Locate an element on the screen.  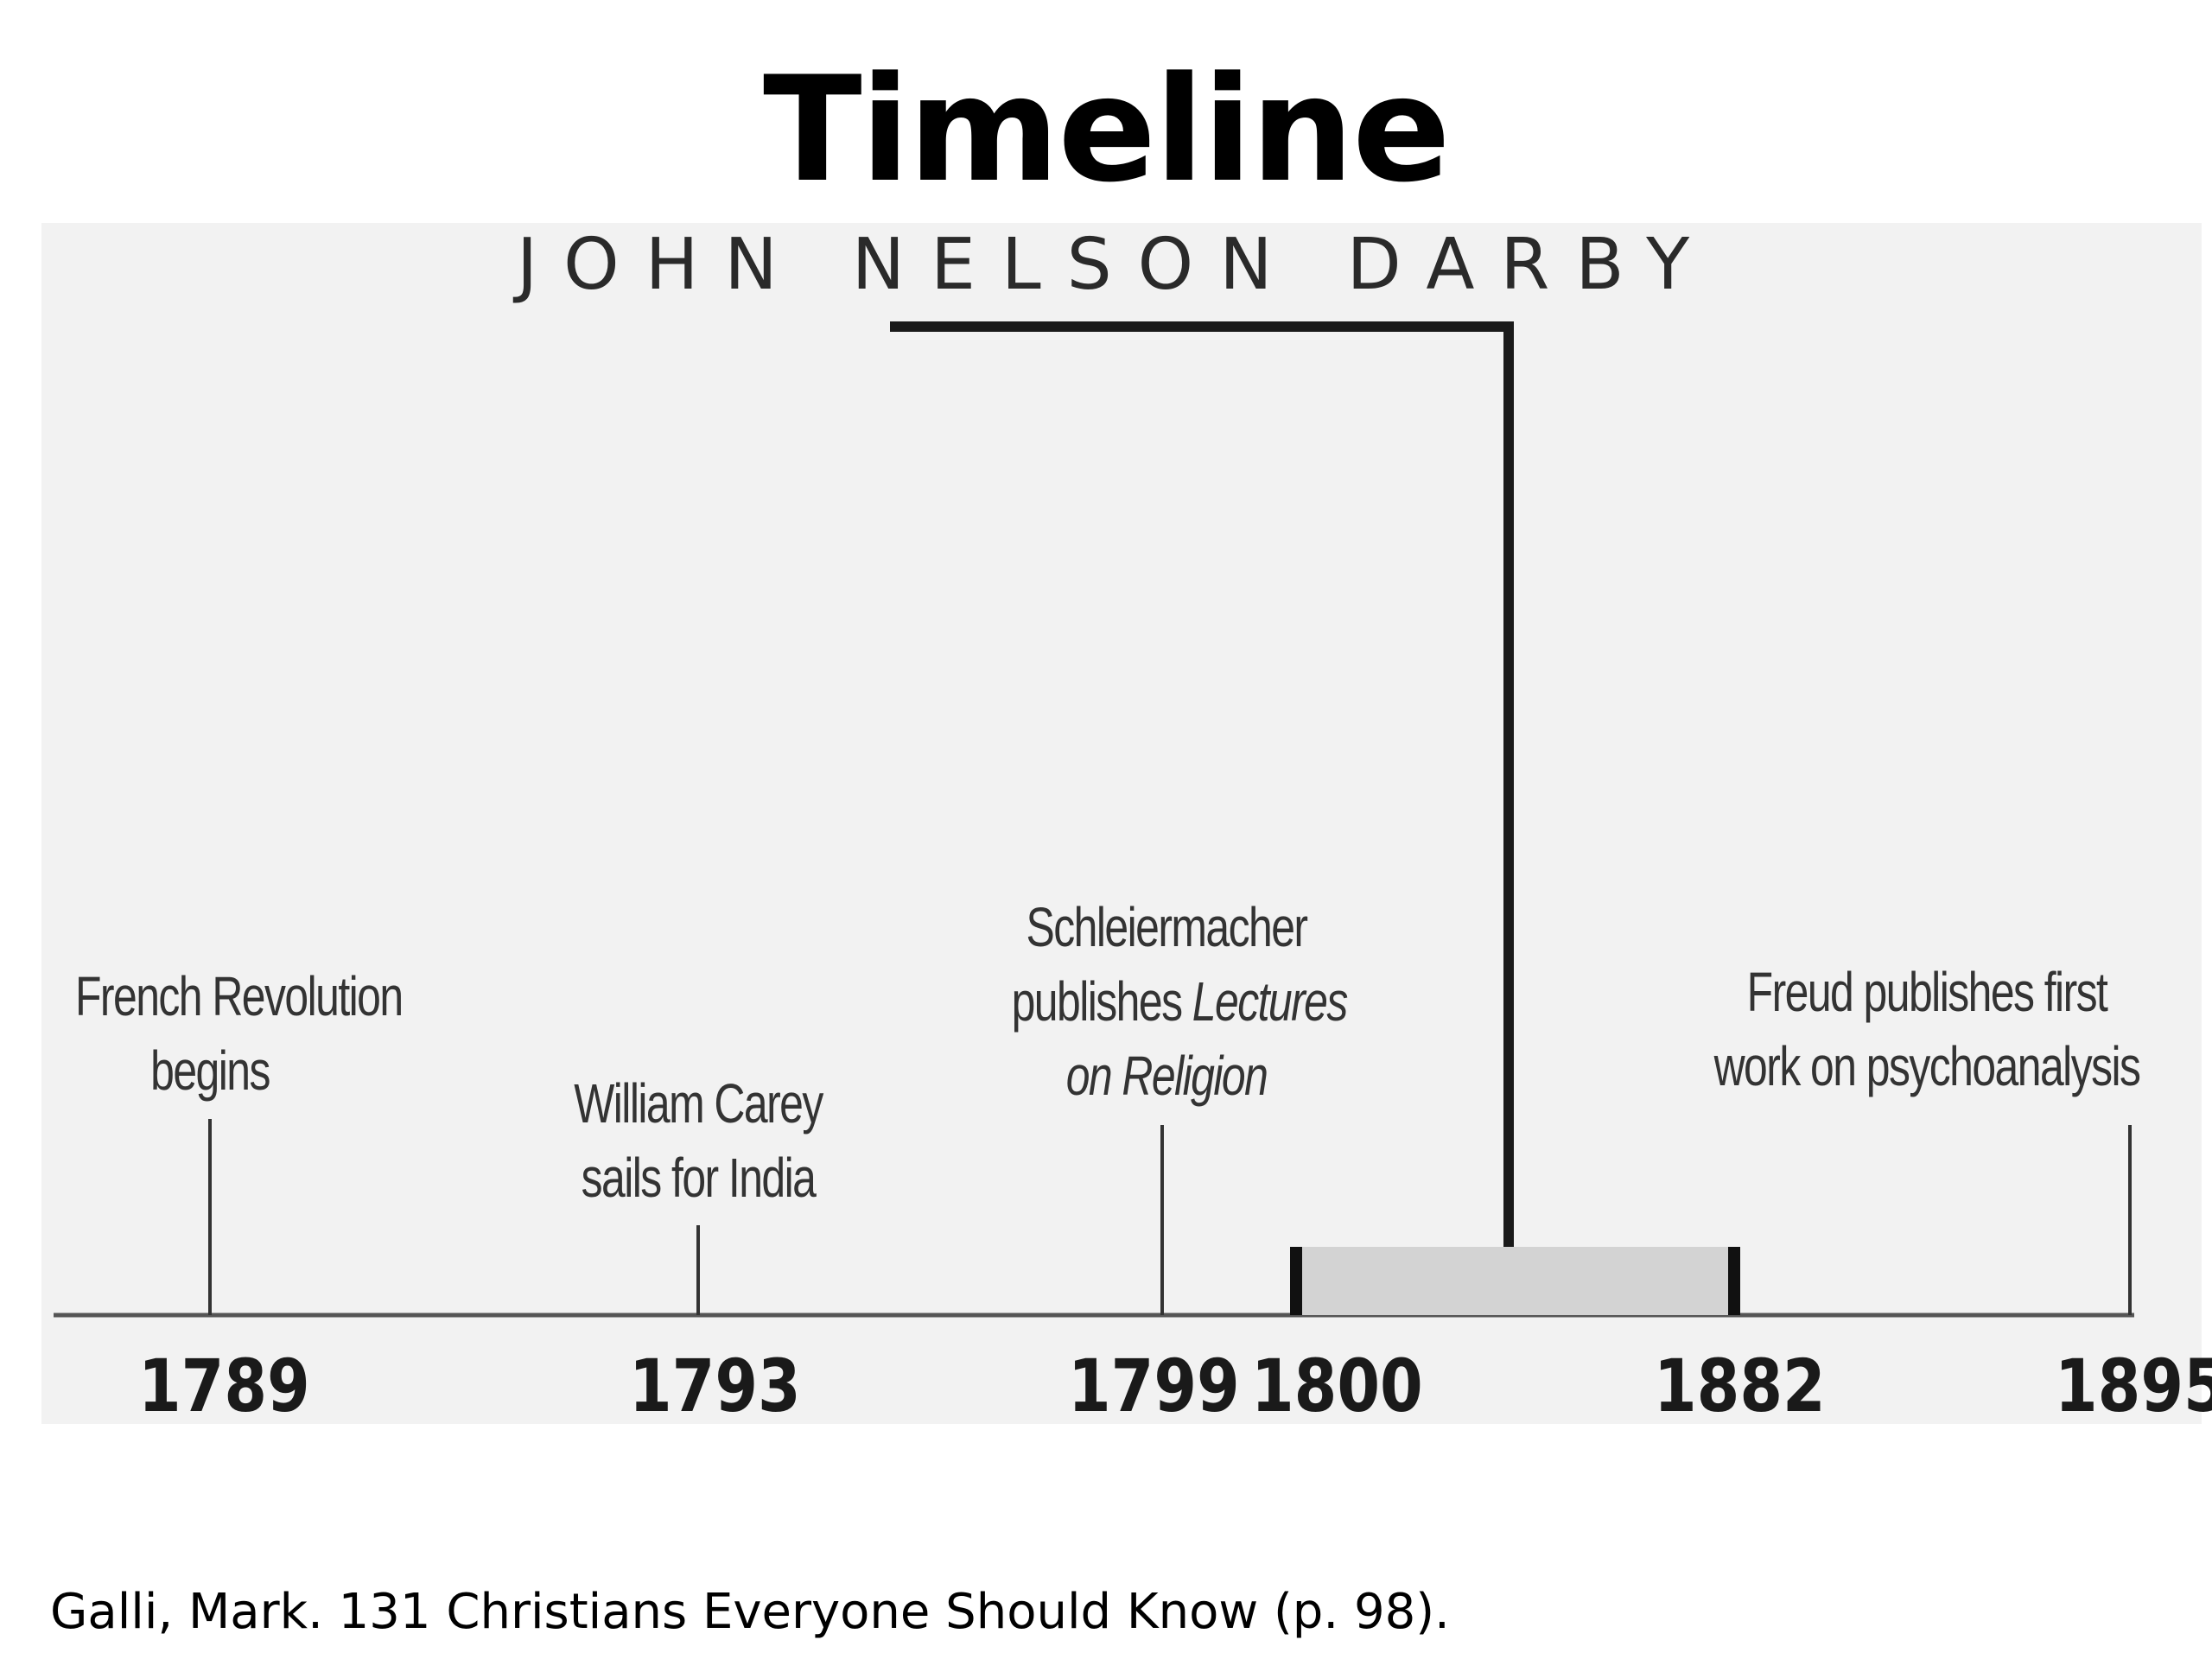
event-label-line: Schleiermacher is located at coordinates (1167, 927).